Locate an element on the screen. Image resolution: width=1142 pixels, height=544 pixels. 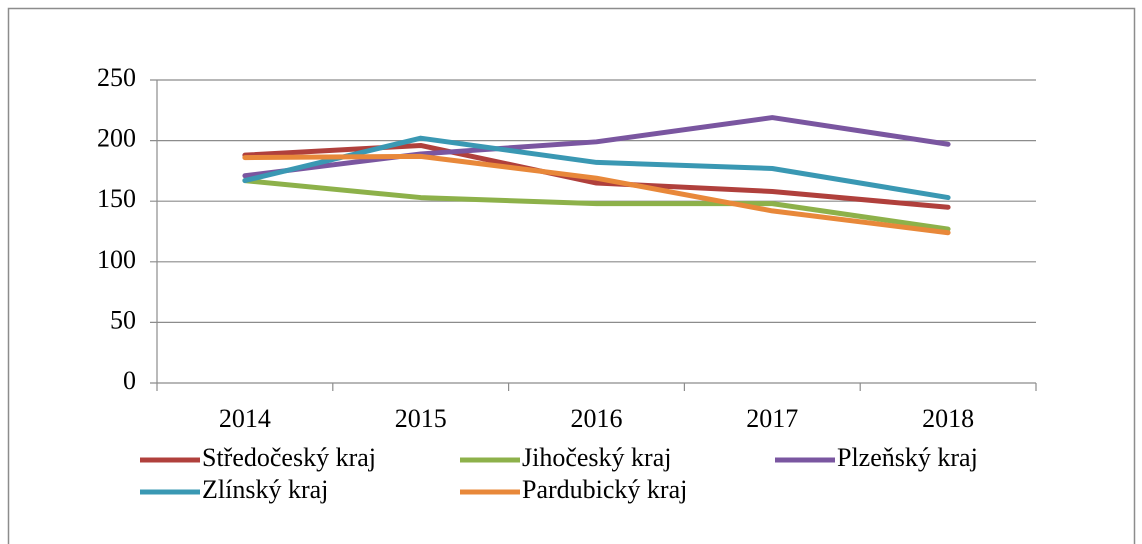
y-tick-label: 100 is located at coordinates (116, 259).